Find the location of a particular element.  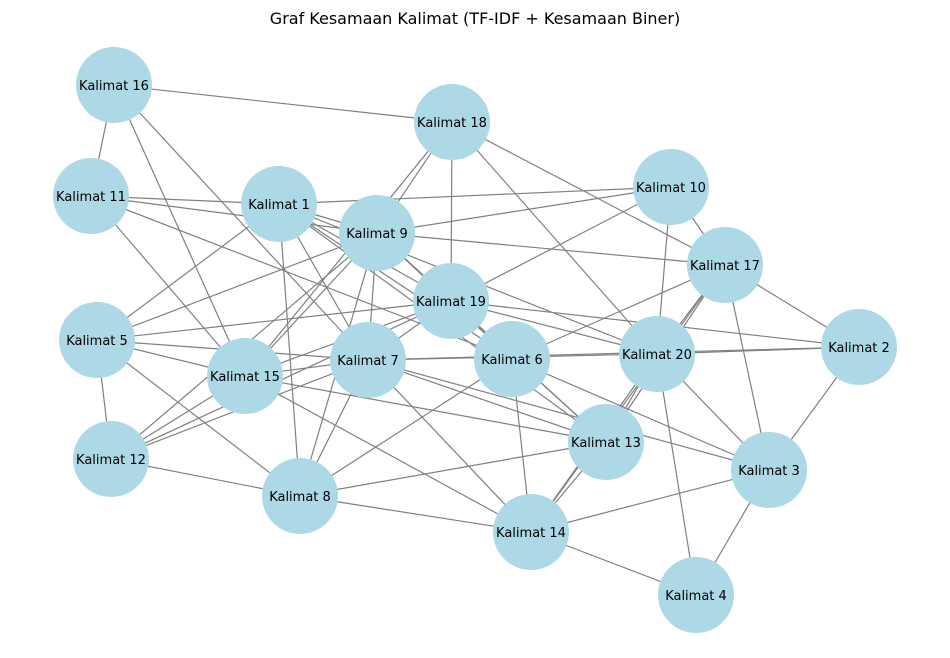

node-label: Kalimat 6 is located at coordinates (512, 360).